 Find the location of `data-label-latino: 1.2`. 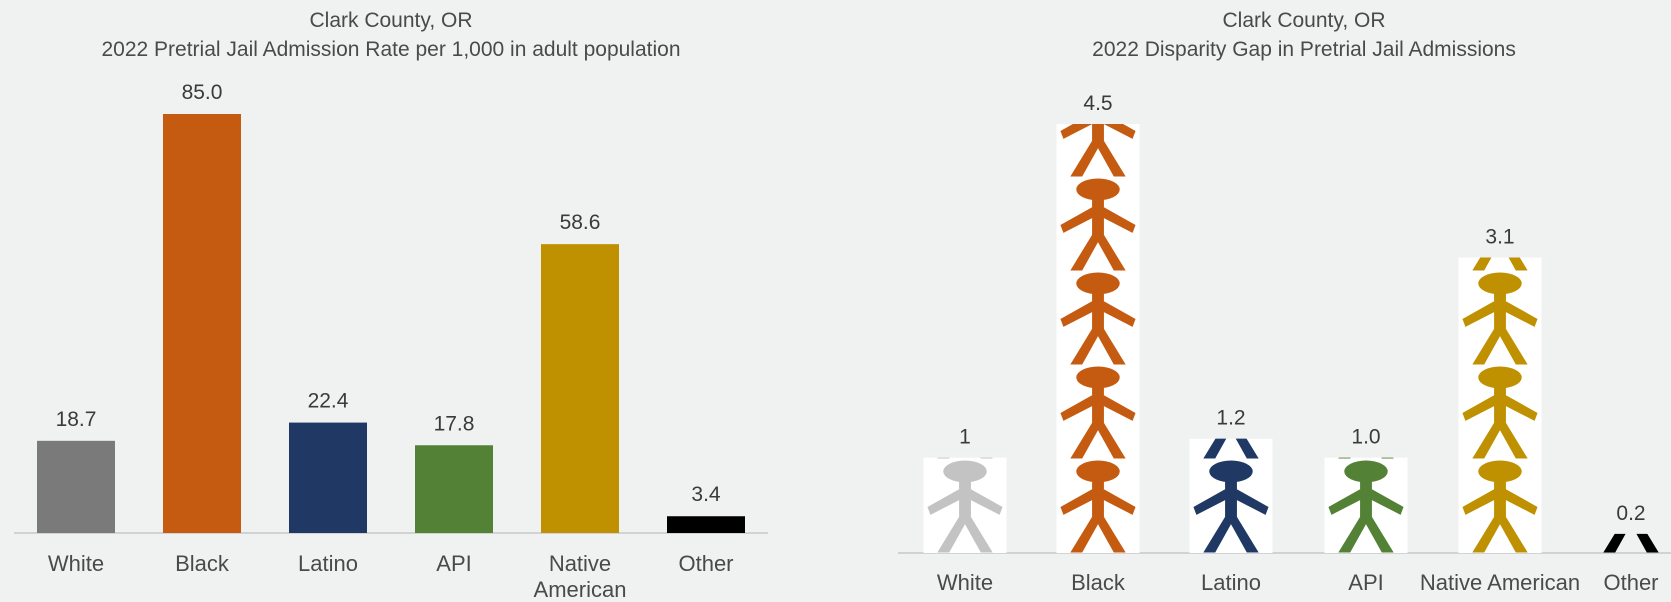

data-label-latino: 1.2 is located at coordinates (1230, 418).